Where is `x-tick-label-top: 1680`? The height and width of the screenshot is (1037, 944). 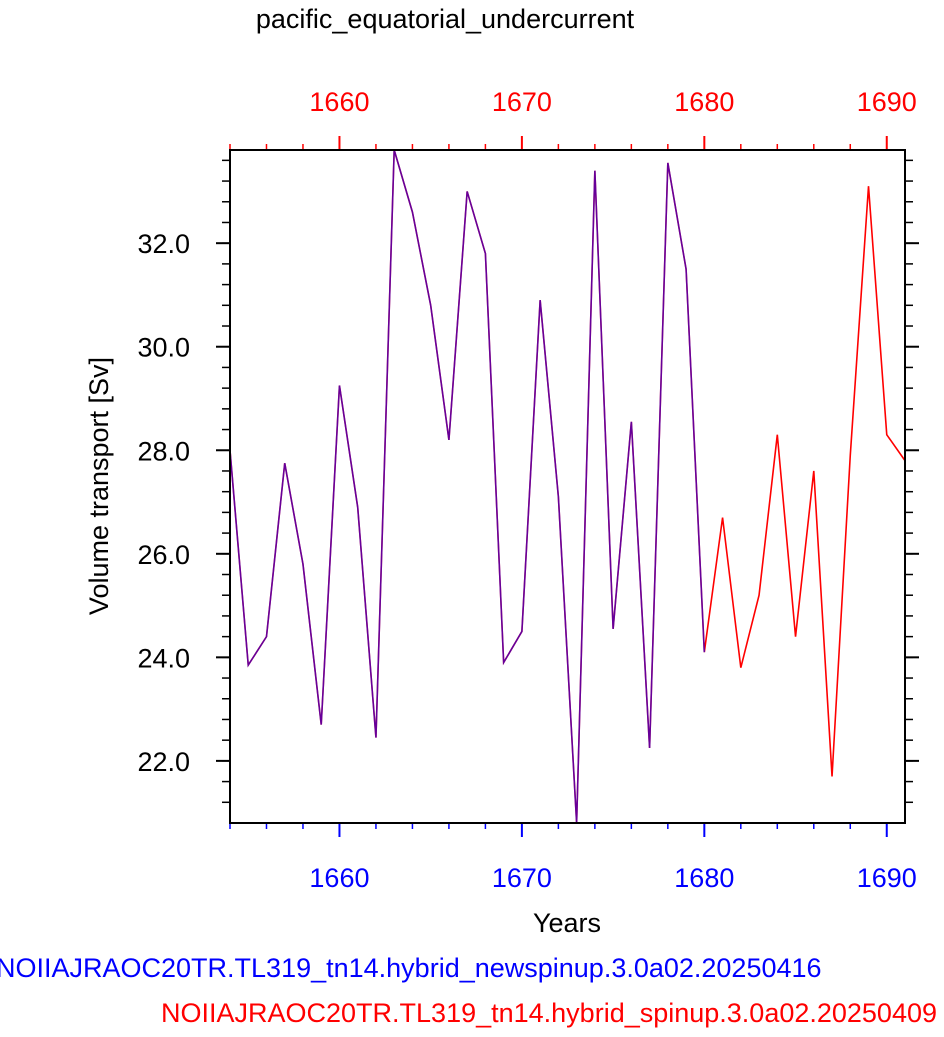
x-tick-label-top: 1680 is located at coordinates (704, 102).